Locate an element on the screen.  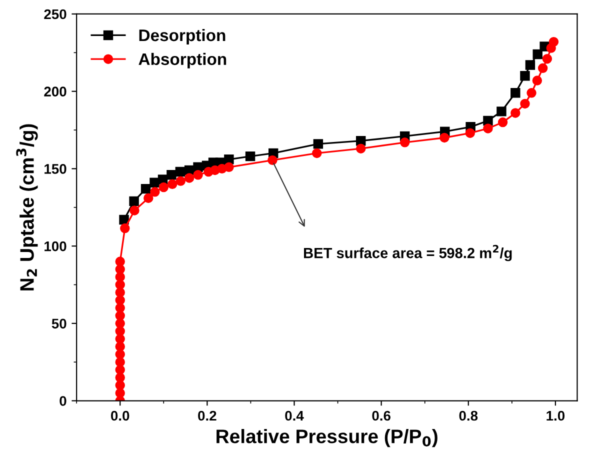
y-tick-label: 200 is located at coordinates (55, 91).